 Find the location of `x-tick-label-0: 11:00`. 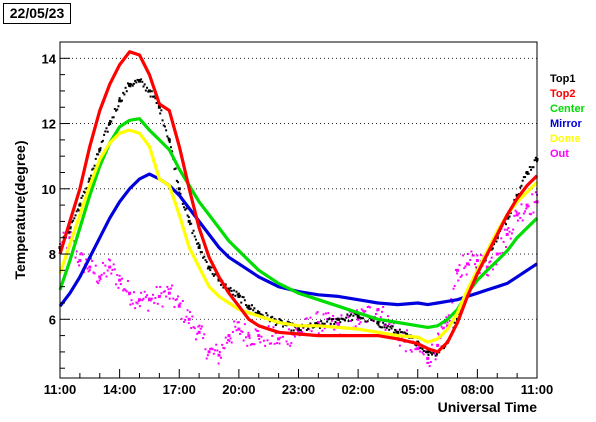

x-tick-label-0: 11:00 is located at coordinates (60, 389).